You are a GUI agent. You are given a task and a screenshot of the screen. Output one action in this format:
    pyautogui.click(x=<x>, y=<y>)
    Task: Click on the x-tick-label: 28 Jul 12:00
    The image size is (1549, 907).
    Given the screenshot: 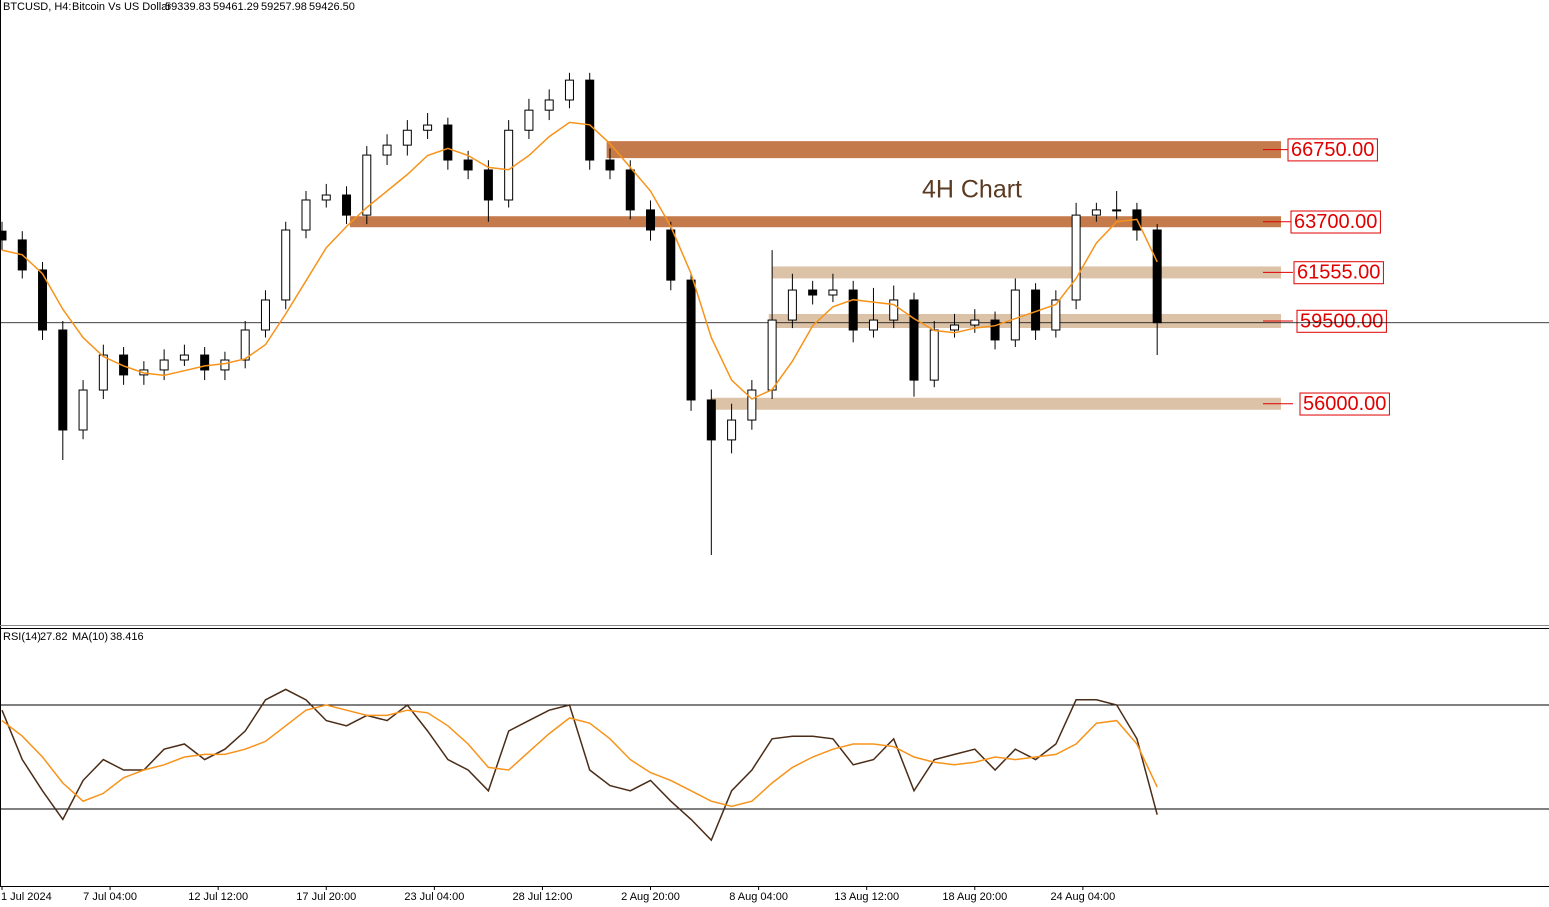 What is the action you would take?
    pyautogui.click(x=542, y=897)
    